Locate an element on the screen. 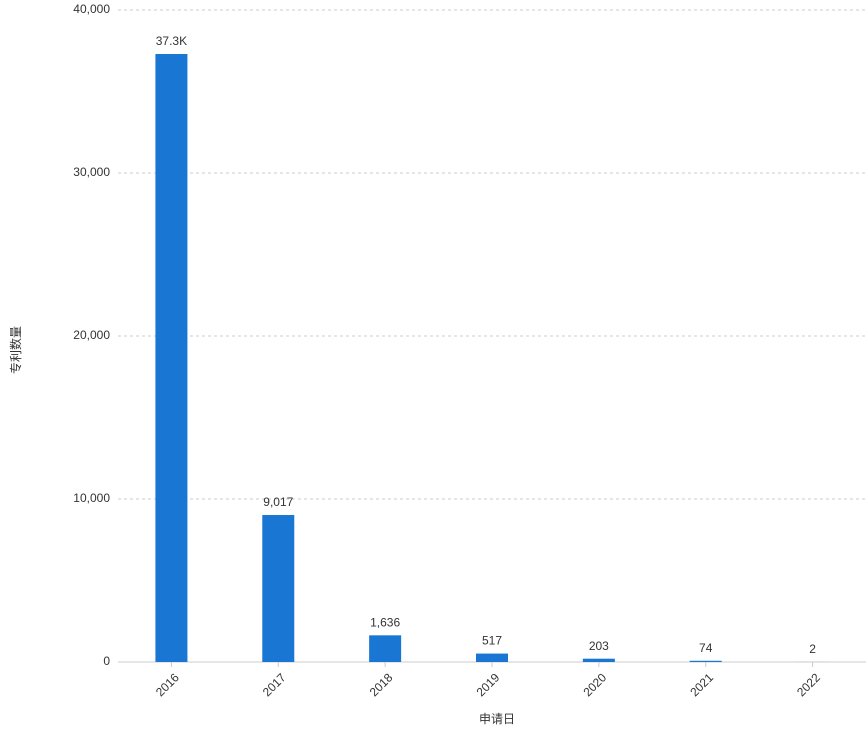 Image resolution: width=866 pixels, height=736 pixels. data-label: 37.3K is located at coordinates (171, 41).